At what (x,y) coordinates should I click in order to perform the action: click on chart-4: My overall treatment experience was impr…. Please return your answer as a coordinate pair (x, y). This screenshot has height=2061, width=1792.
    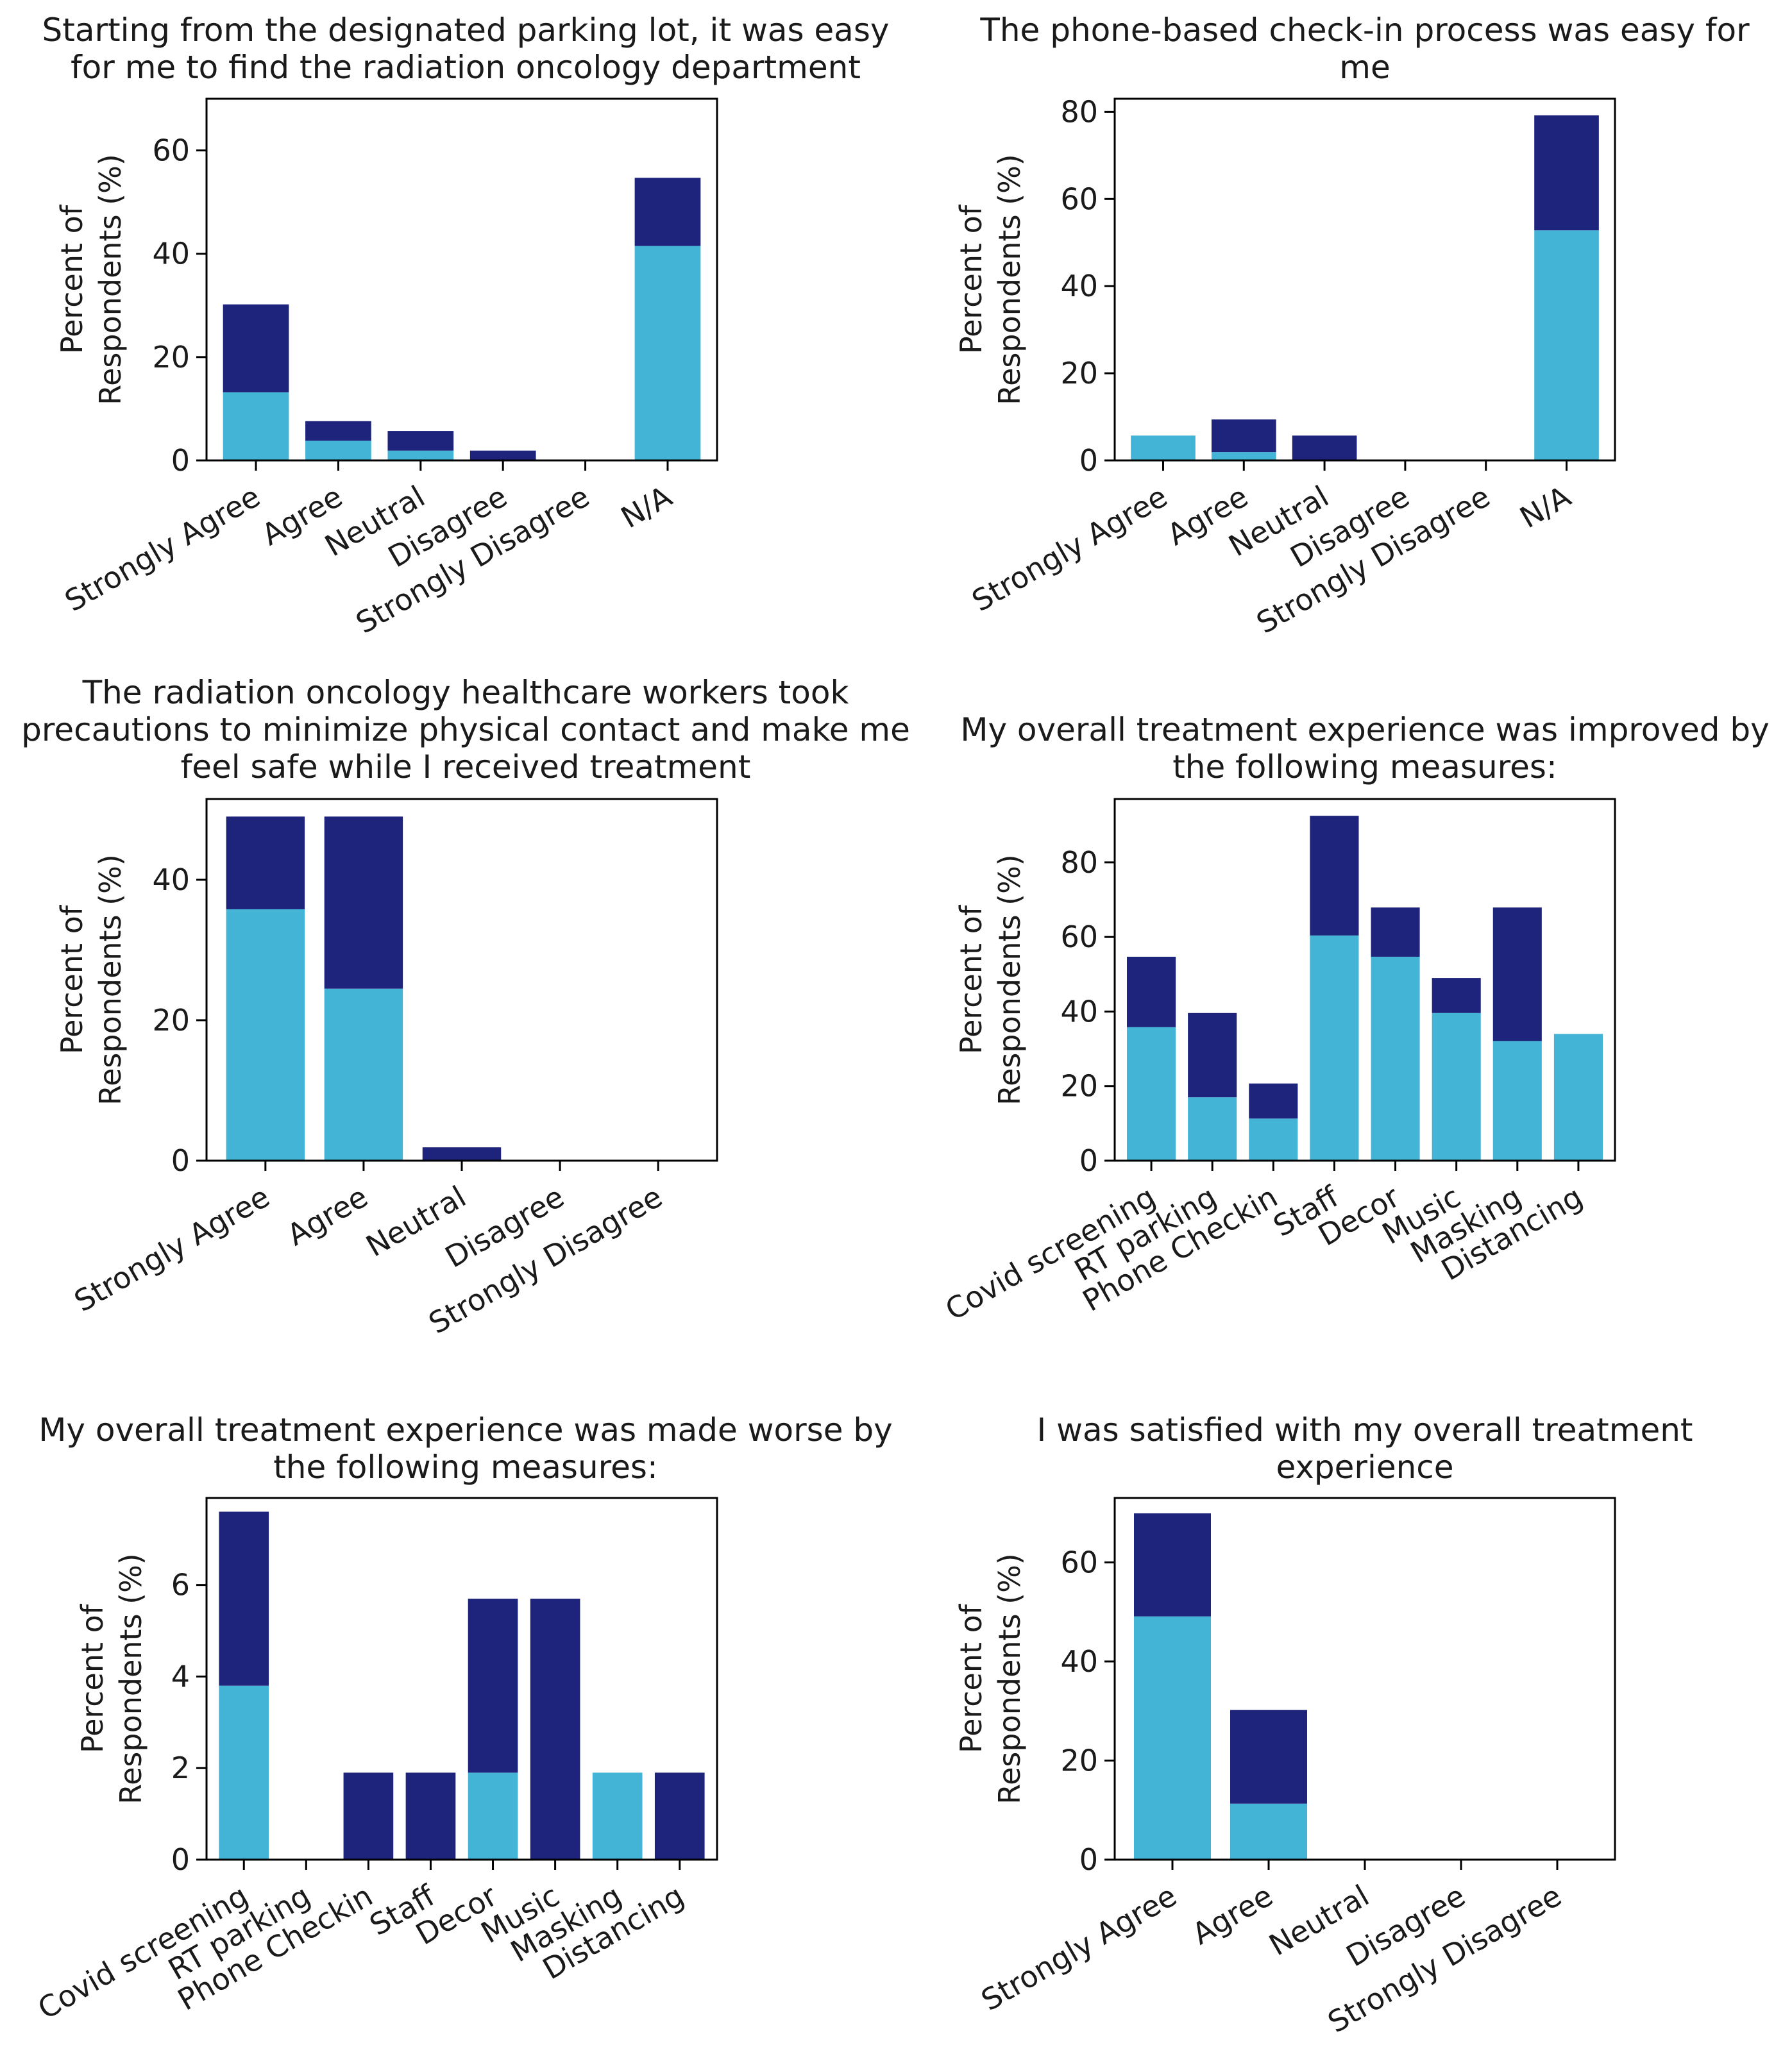
    Looking at the image, I should click on (1355, 1019).